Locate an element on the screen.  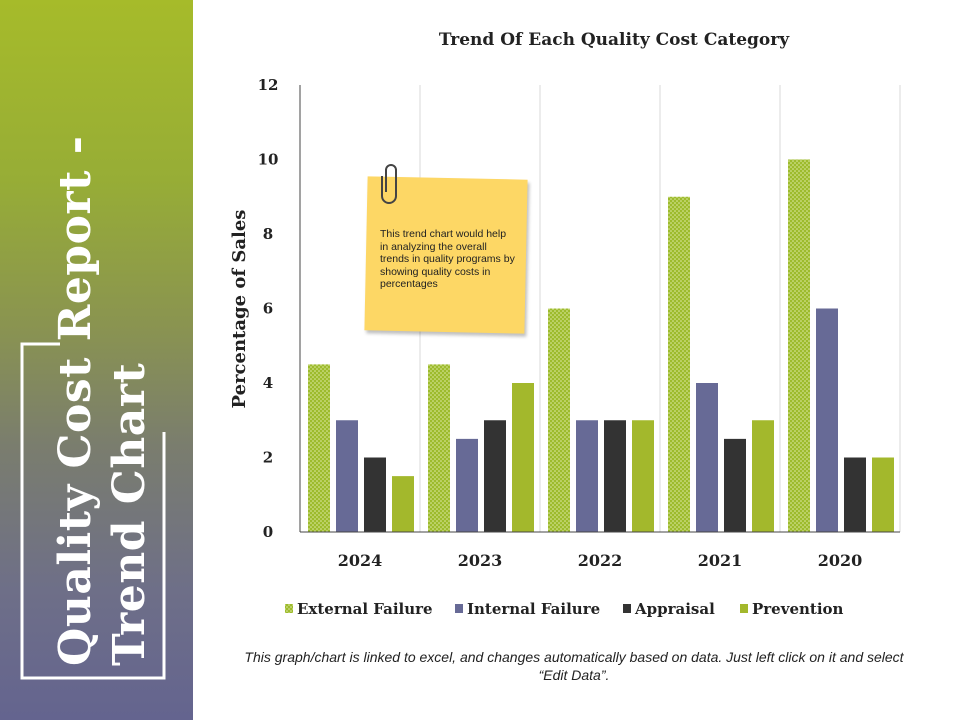
y-tick-label: 8 is located at coordinates (268, 234).